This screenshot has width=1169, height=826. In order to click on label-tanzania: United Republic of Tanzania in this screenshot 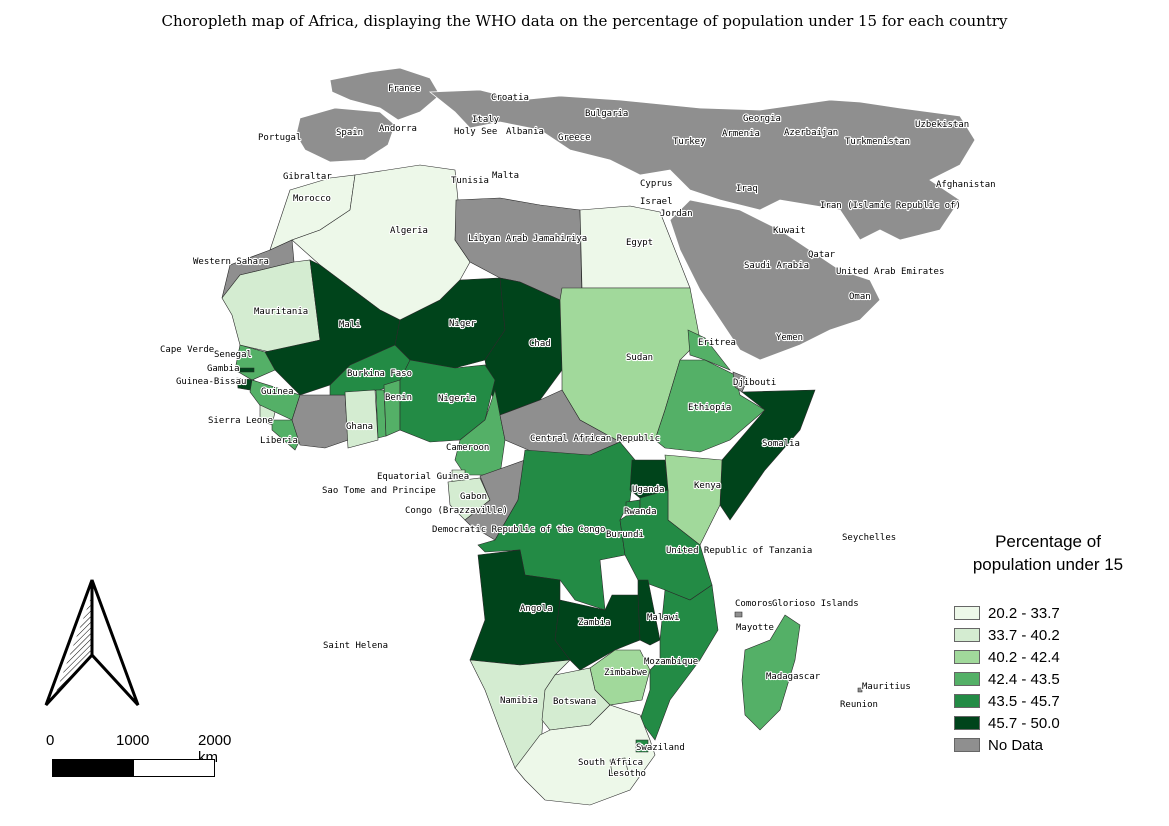, I will do `click(739, 551)`.